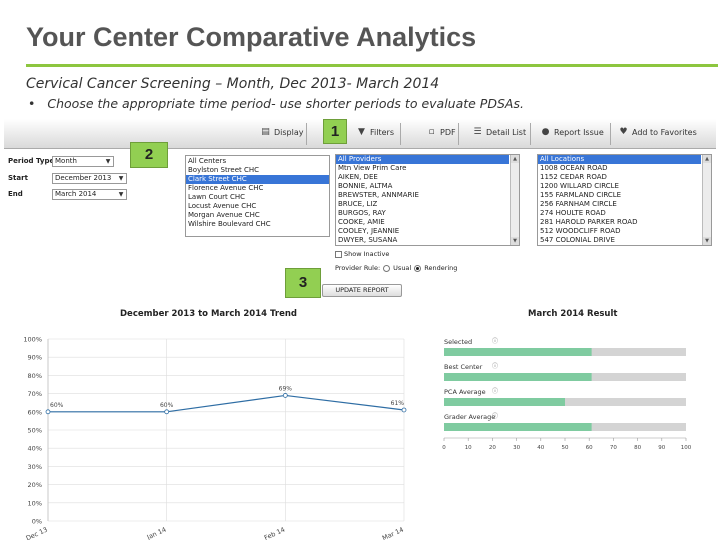 The height and width of the screenshot is (540, 720). What do you see at coordinates (365, 186) in the screenshot?
I see `provider-option: BONNIE, ALTMA` at bounding box center [365, 186].